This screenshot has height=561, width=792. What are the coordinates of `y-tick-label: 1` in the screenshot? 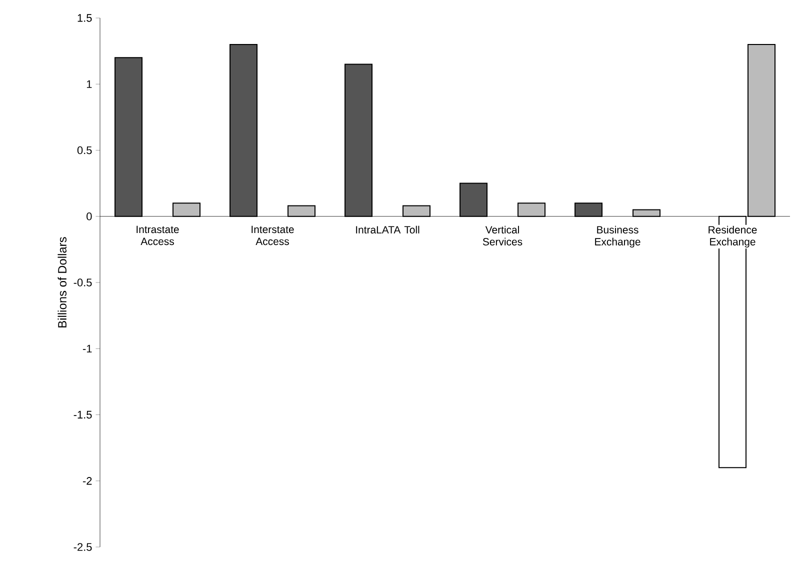 It's located at (89, 84).